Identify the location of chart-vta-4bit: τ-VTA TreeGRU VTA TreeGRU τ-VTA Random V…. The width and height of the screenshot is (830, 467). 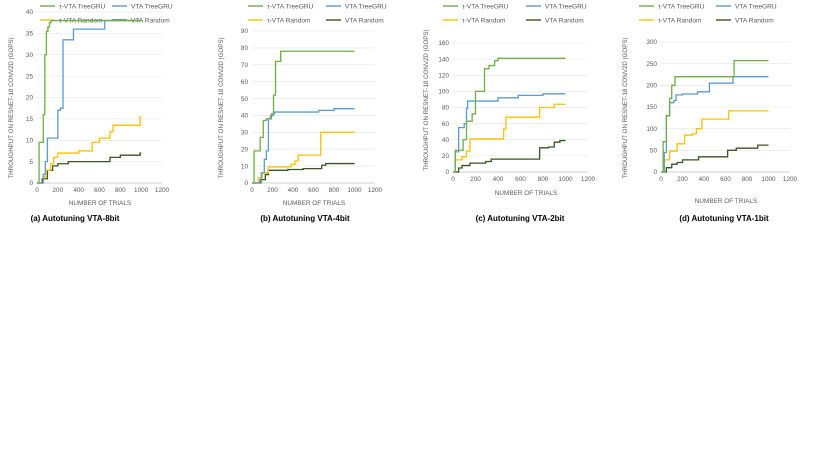
(302, 114).